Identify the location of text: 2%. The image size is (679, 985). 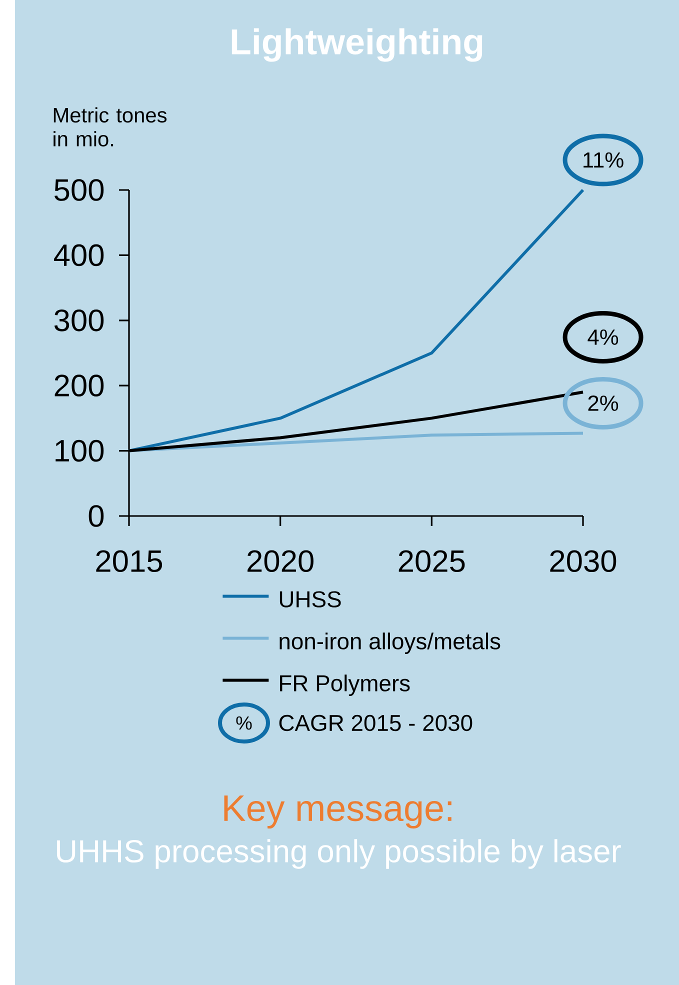
(603, 403).